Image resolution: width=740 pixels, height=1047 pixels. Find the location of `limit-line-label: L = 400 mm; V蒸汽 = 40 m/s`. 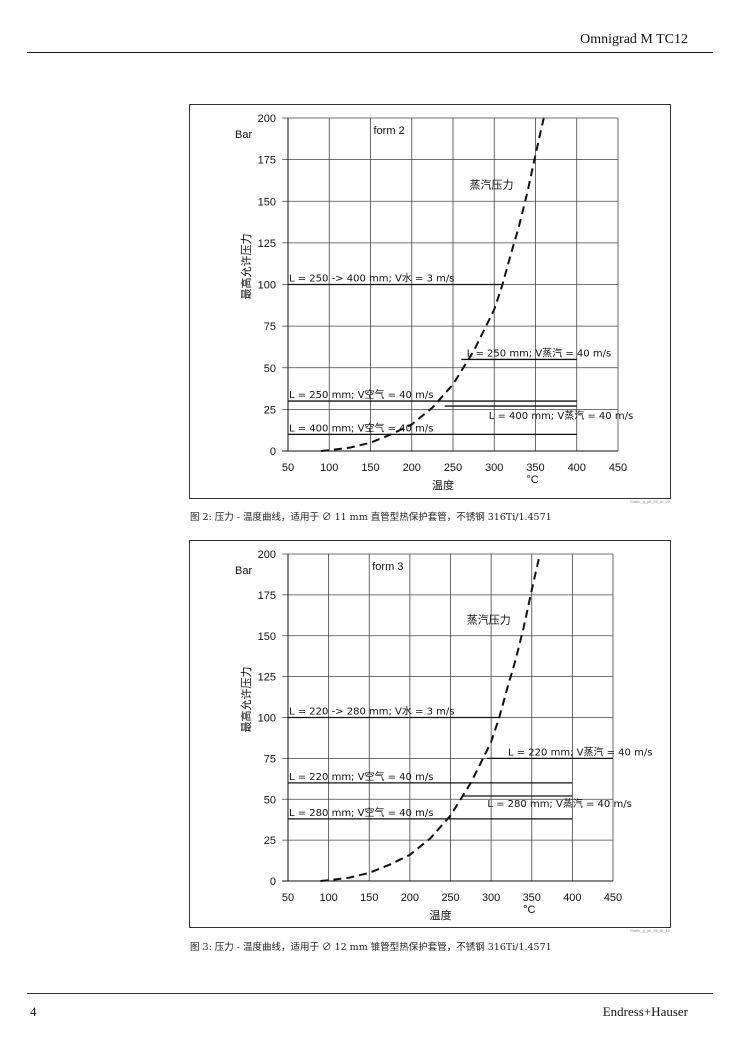

limit-line-label: L = 400 mm; V蒸汽 = 40 m/s is located at coordinates (561, 415).